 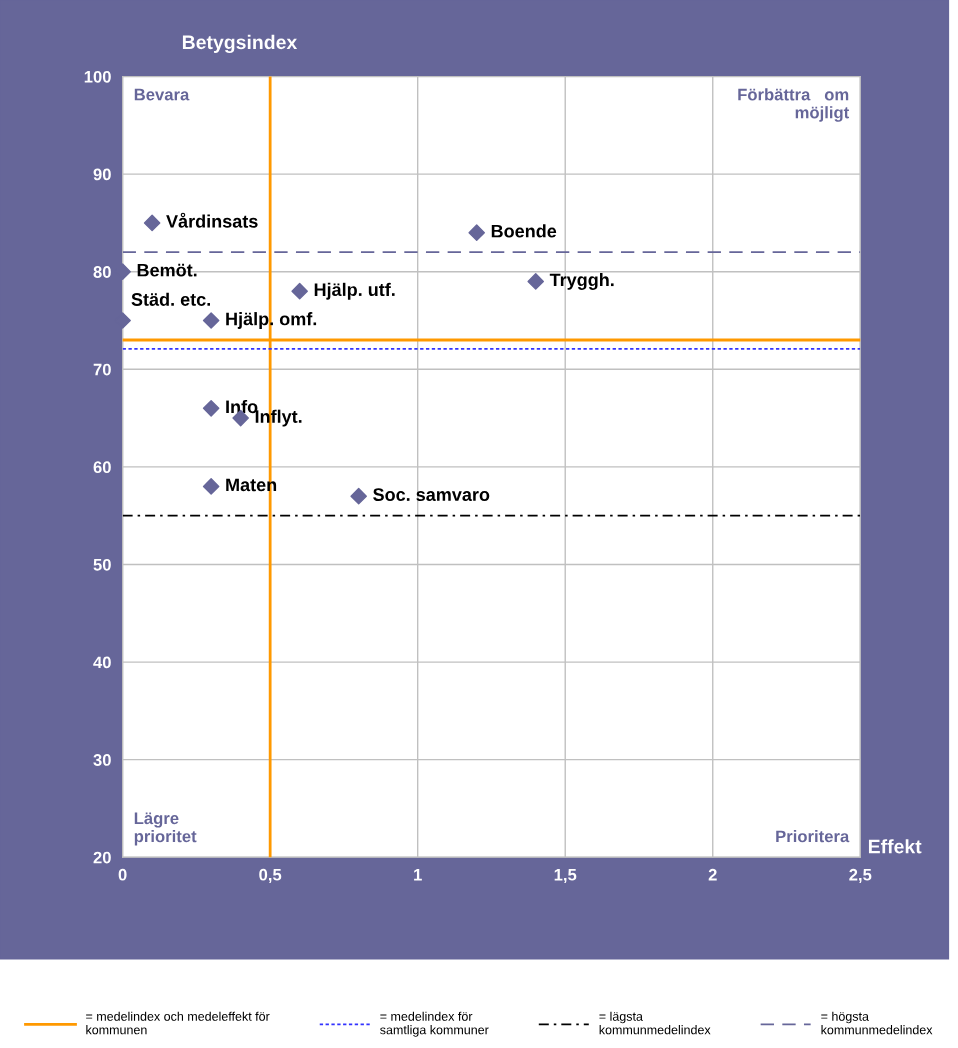 What do you see at coordinates (354, 291) in the screenshot?
I see `annotation: Hjälp. utf.` at bounding box center [354, 291].